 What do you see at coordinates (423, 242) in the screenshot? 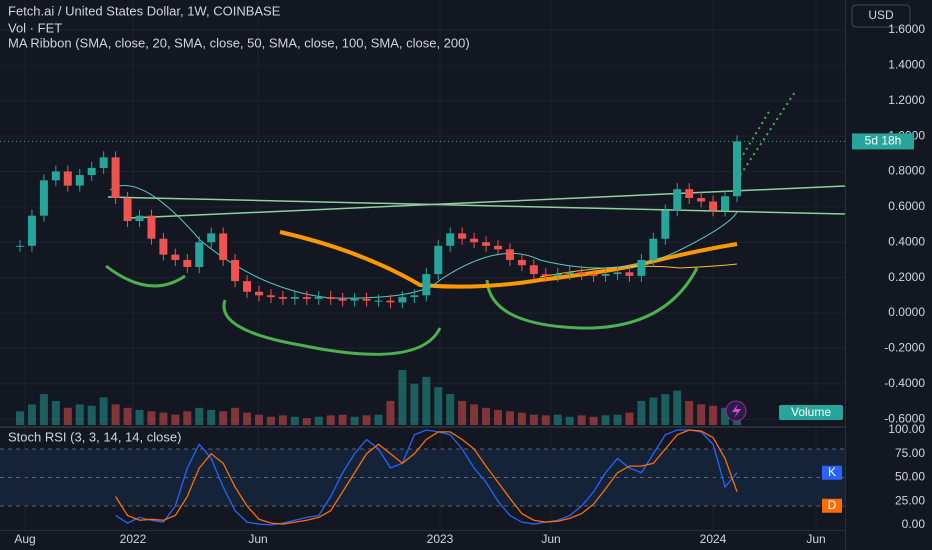
I see `ma-ribbon` at bounding box center [423, 242].